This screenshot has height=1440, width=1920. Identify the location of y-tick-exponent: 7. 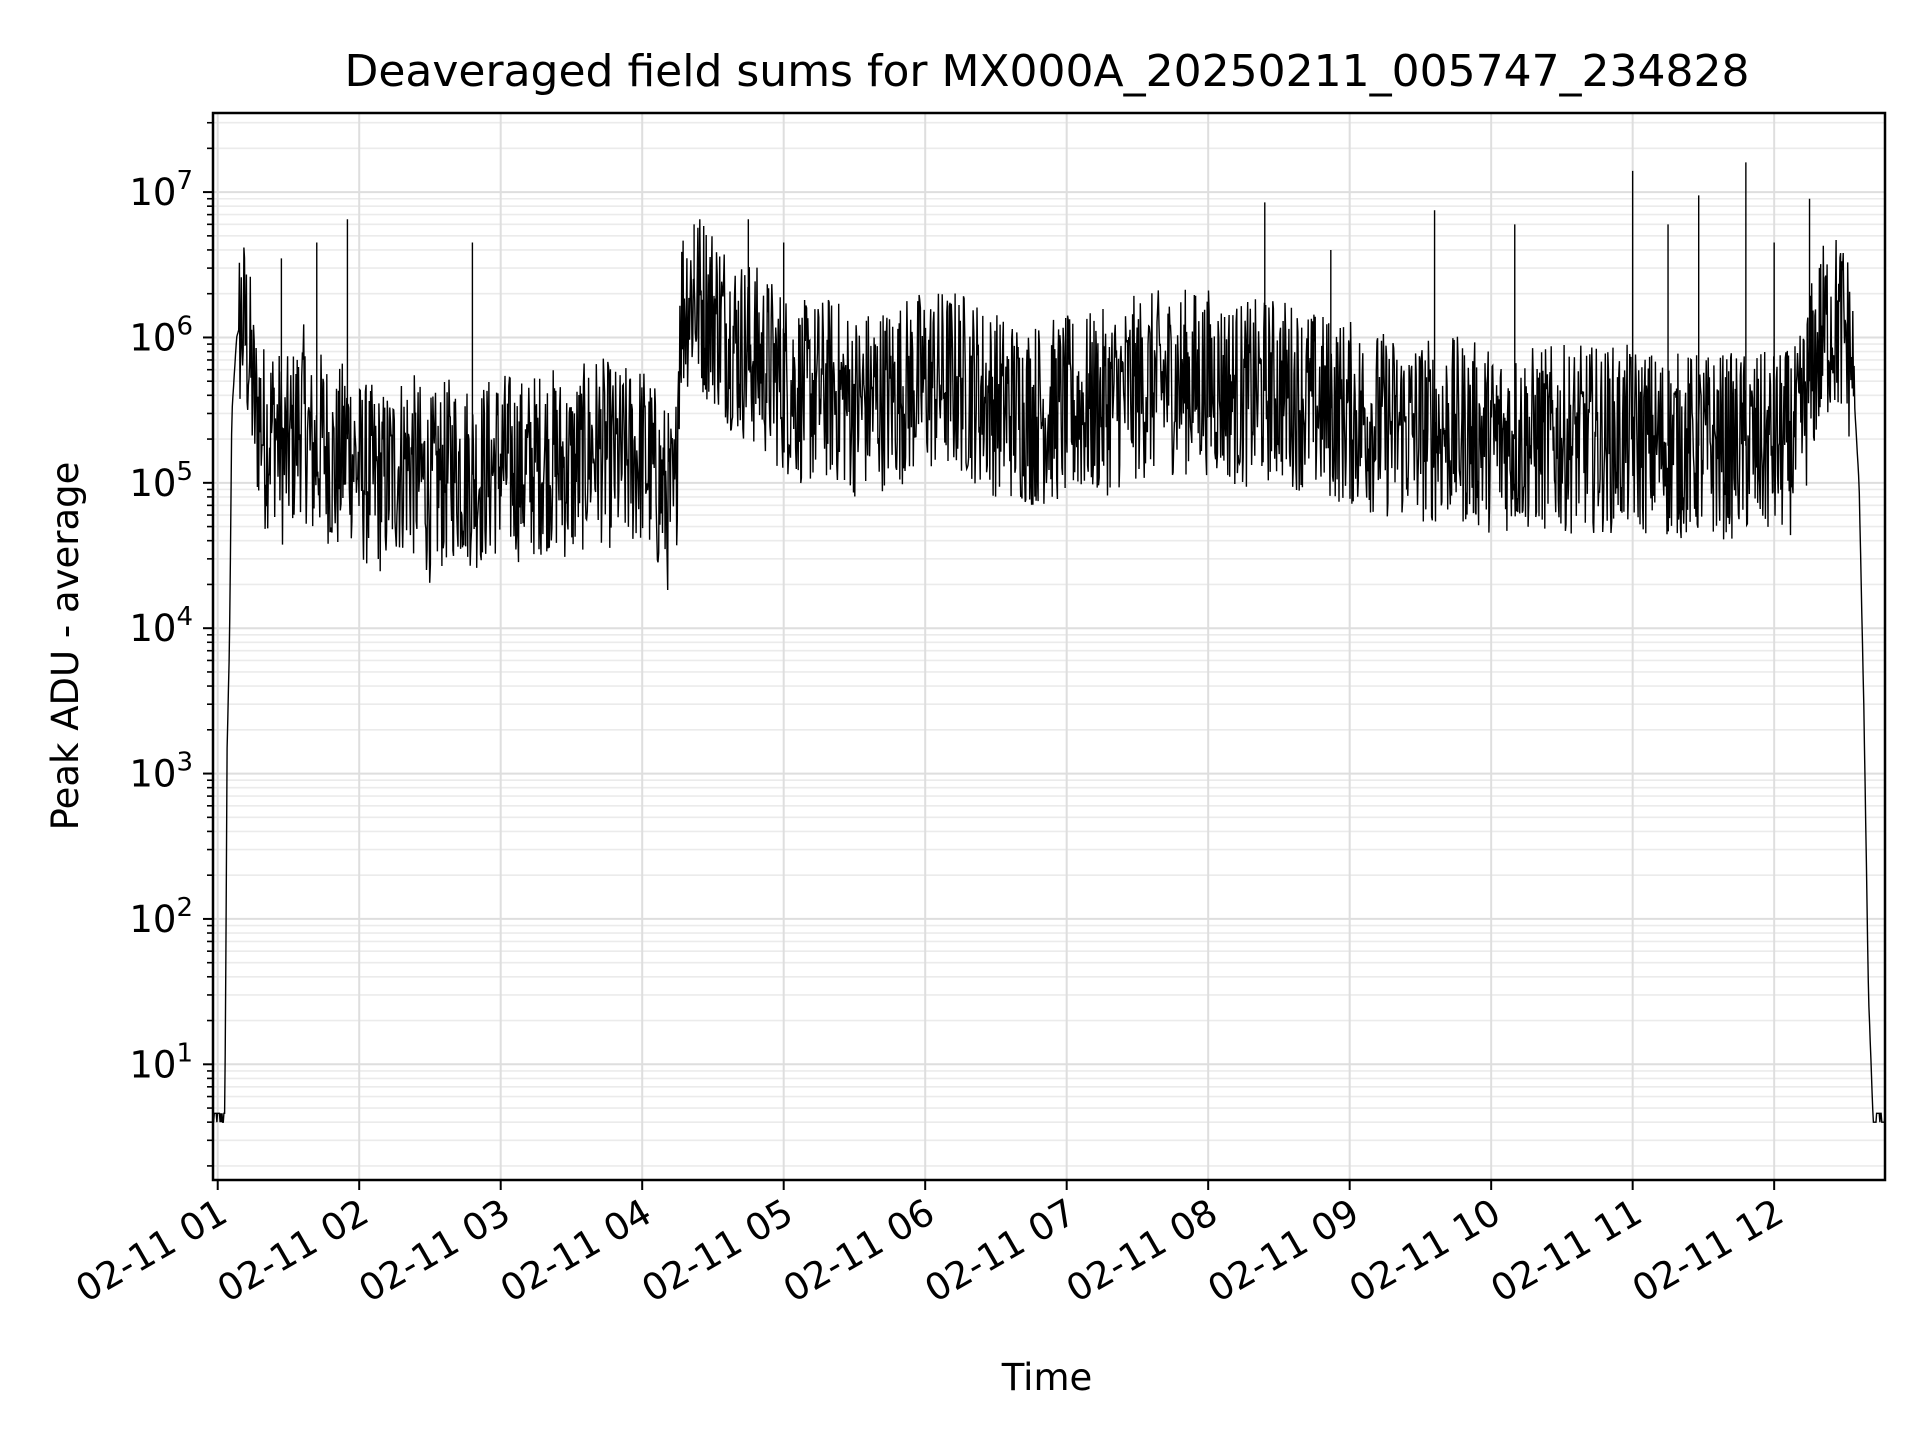
(184, 181).